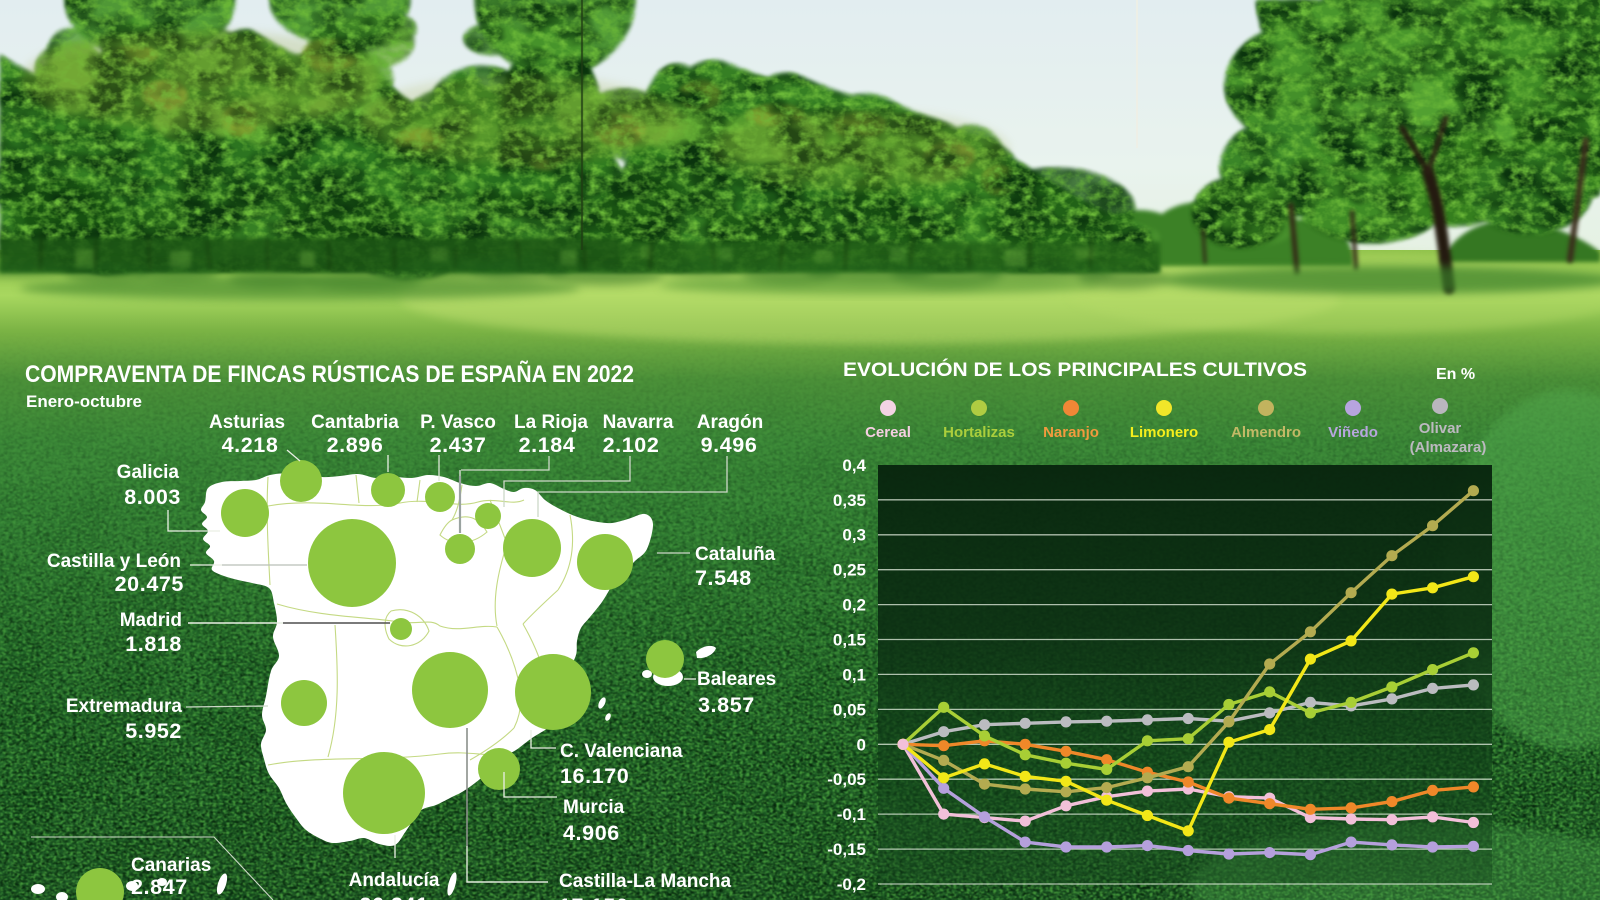  I want to click on svg-text: 0,05, so click(849, 709).